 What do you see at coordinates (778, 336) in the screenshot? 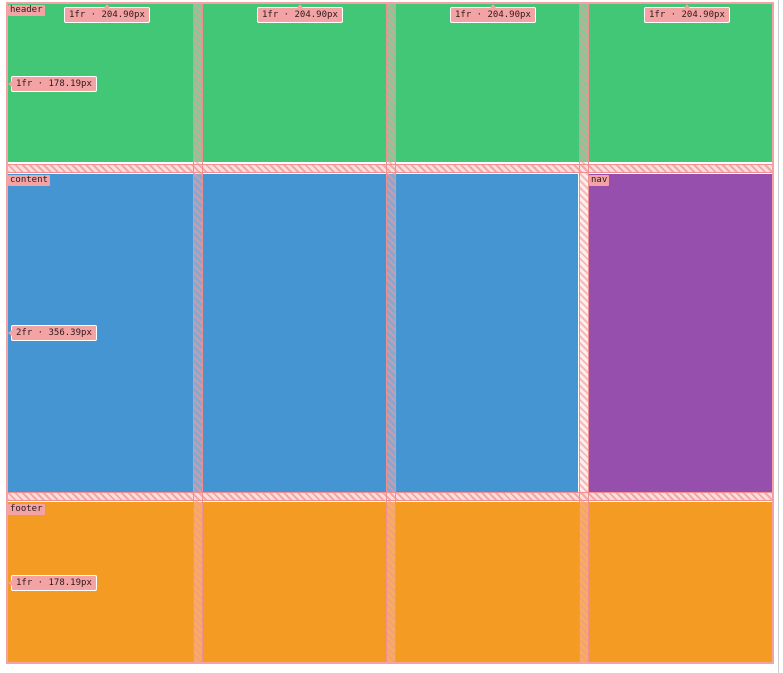
I see `viewport-edge` at bounding box center [778, 336].